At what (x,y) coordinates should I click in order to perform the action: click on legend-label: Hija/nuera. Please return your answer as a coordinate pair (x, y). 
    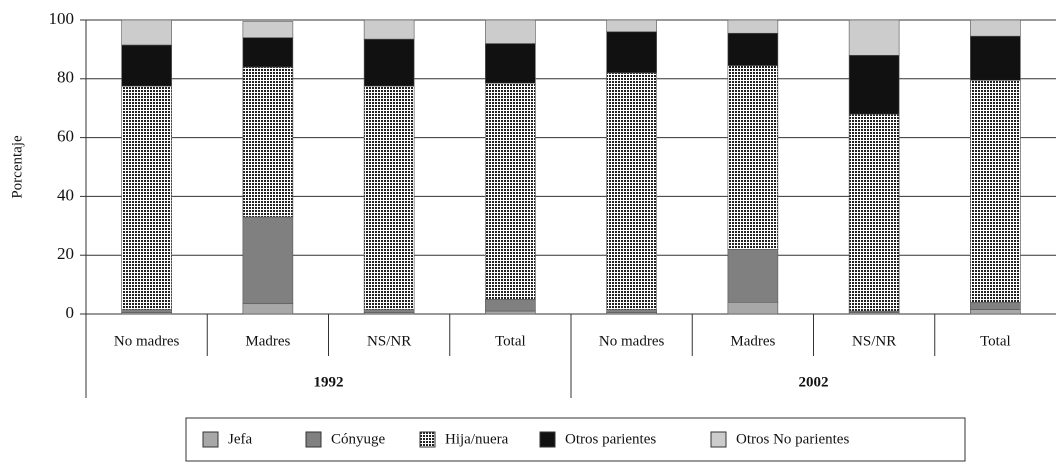
    Looking at the image, I should click on (477, 439).